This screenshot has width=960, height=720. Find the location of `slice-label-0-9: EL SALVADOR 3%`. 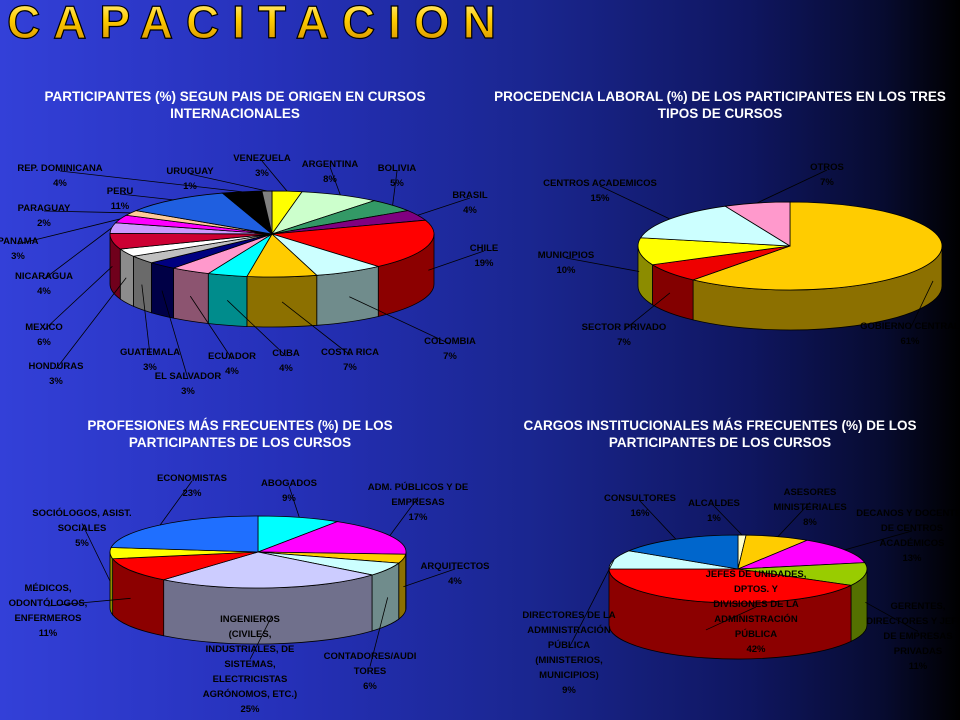

slice-label-0-9: EL SALVADOR 3% is located at coordinates (188, 384).